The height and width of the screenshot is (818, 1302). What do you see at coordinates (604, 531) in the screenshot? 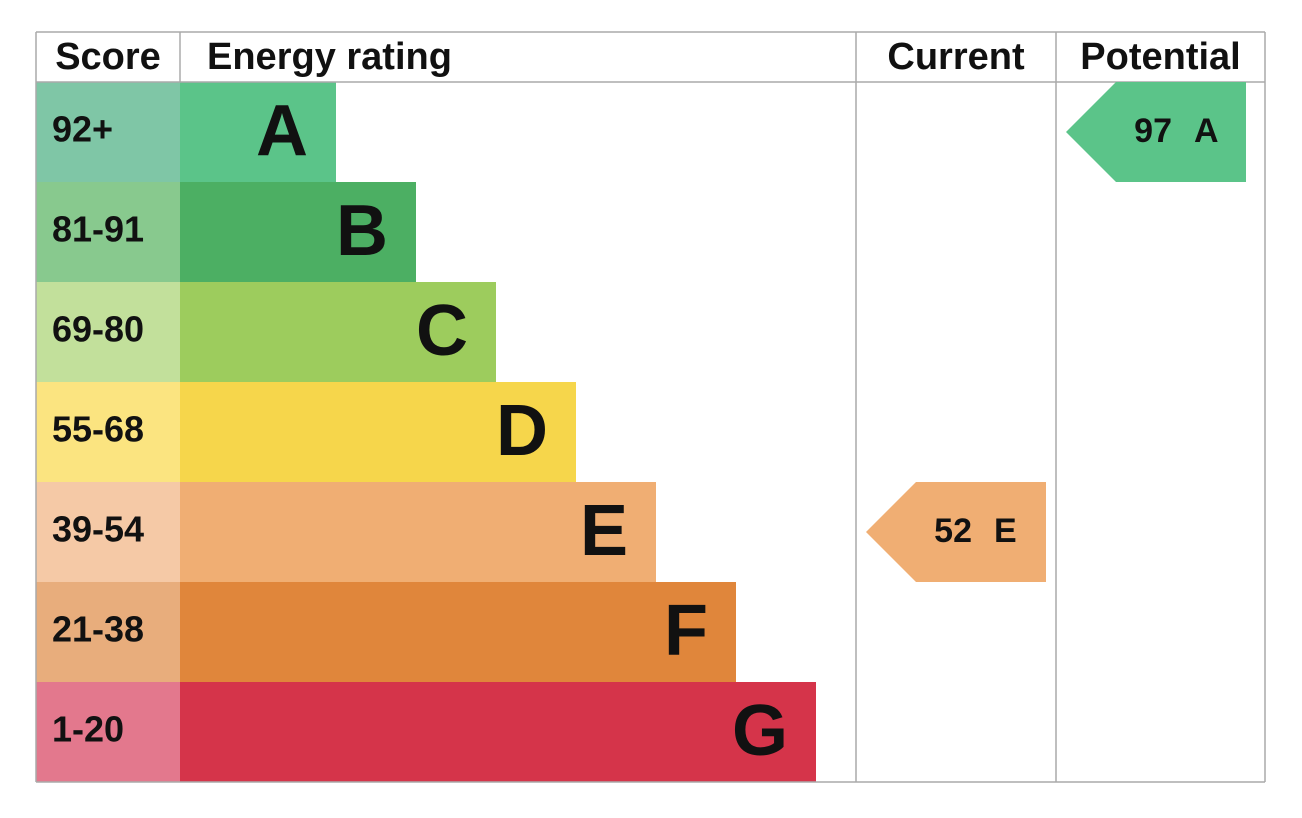
I see `rating-letter: E` at bounding box center [604, 531].